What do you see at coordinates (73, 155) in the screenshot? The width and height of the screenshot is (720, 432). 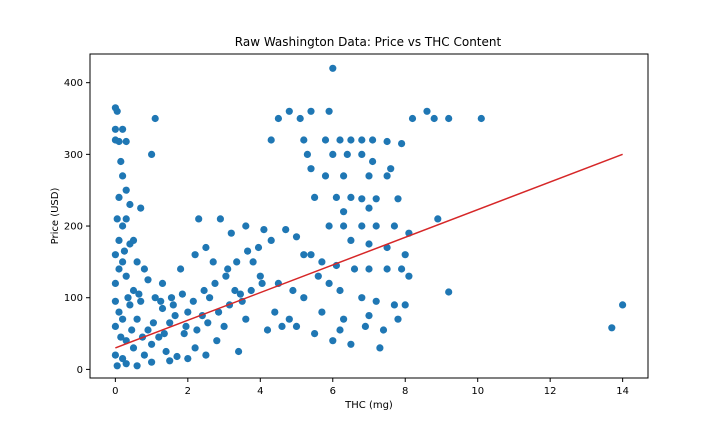 I see `y-tick-label: 300` at bounding box center [73, 155].